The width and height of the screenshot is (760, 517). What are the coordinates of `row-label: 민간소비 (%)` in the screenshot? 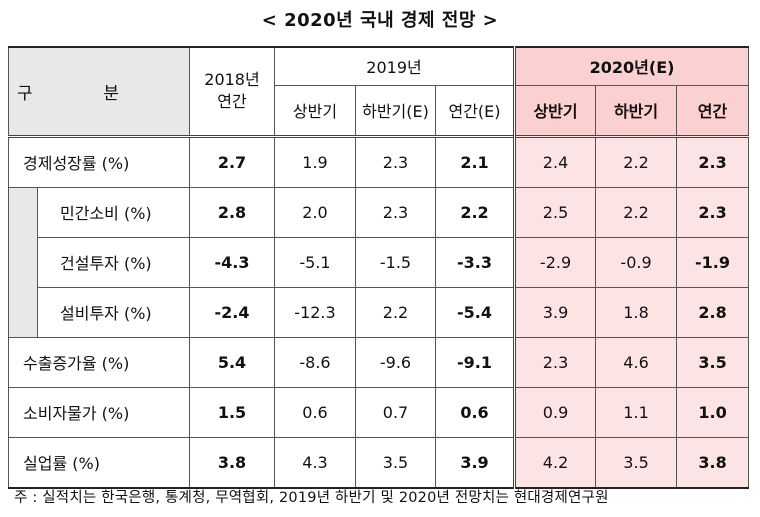 It's located at (113, 212).